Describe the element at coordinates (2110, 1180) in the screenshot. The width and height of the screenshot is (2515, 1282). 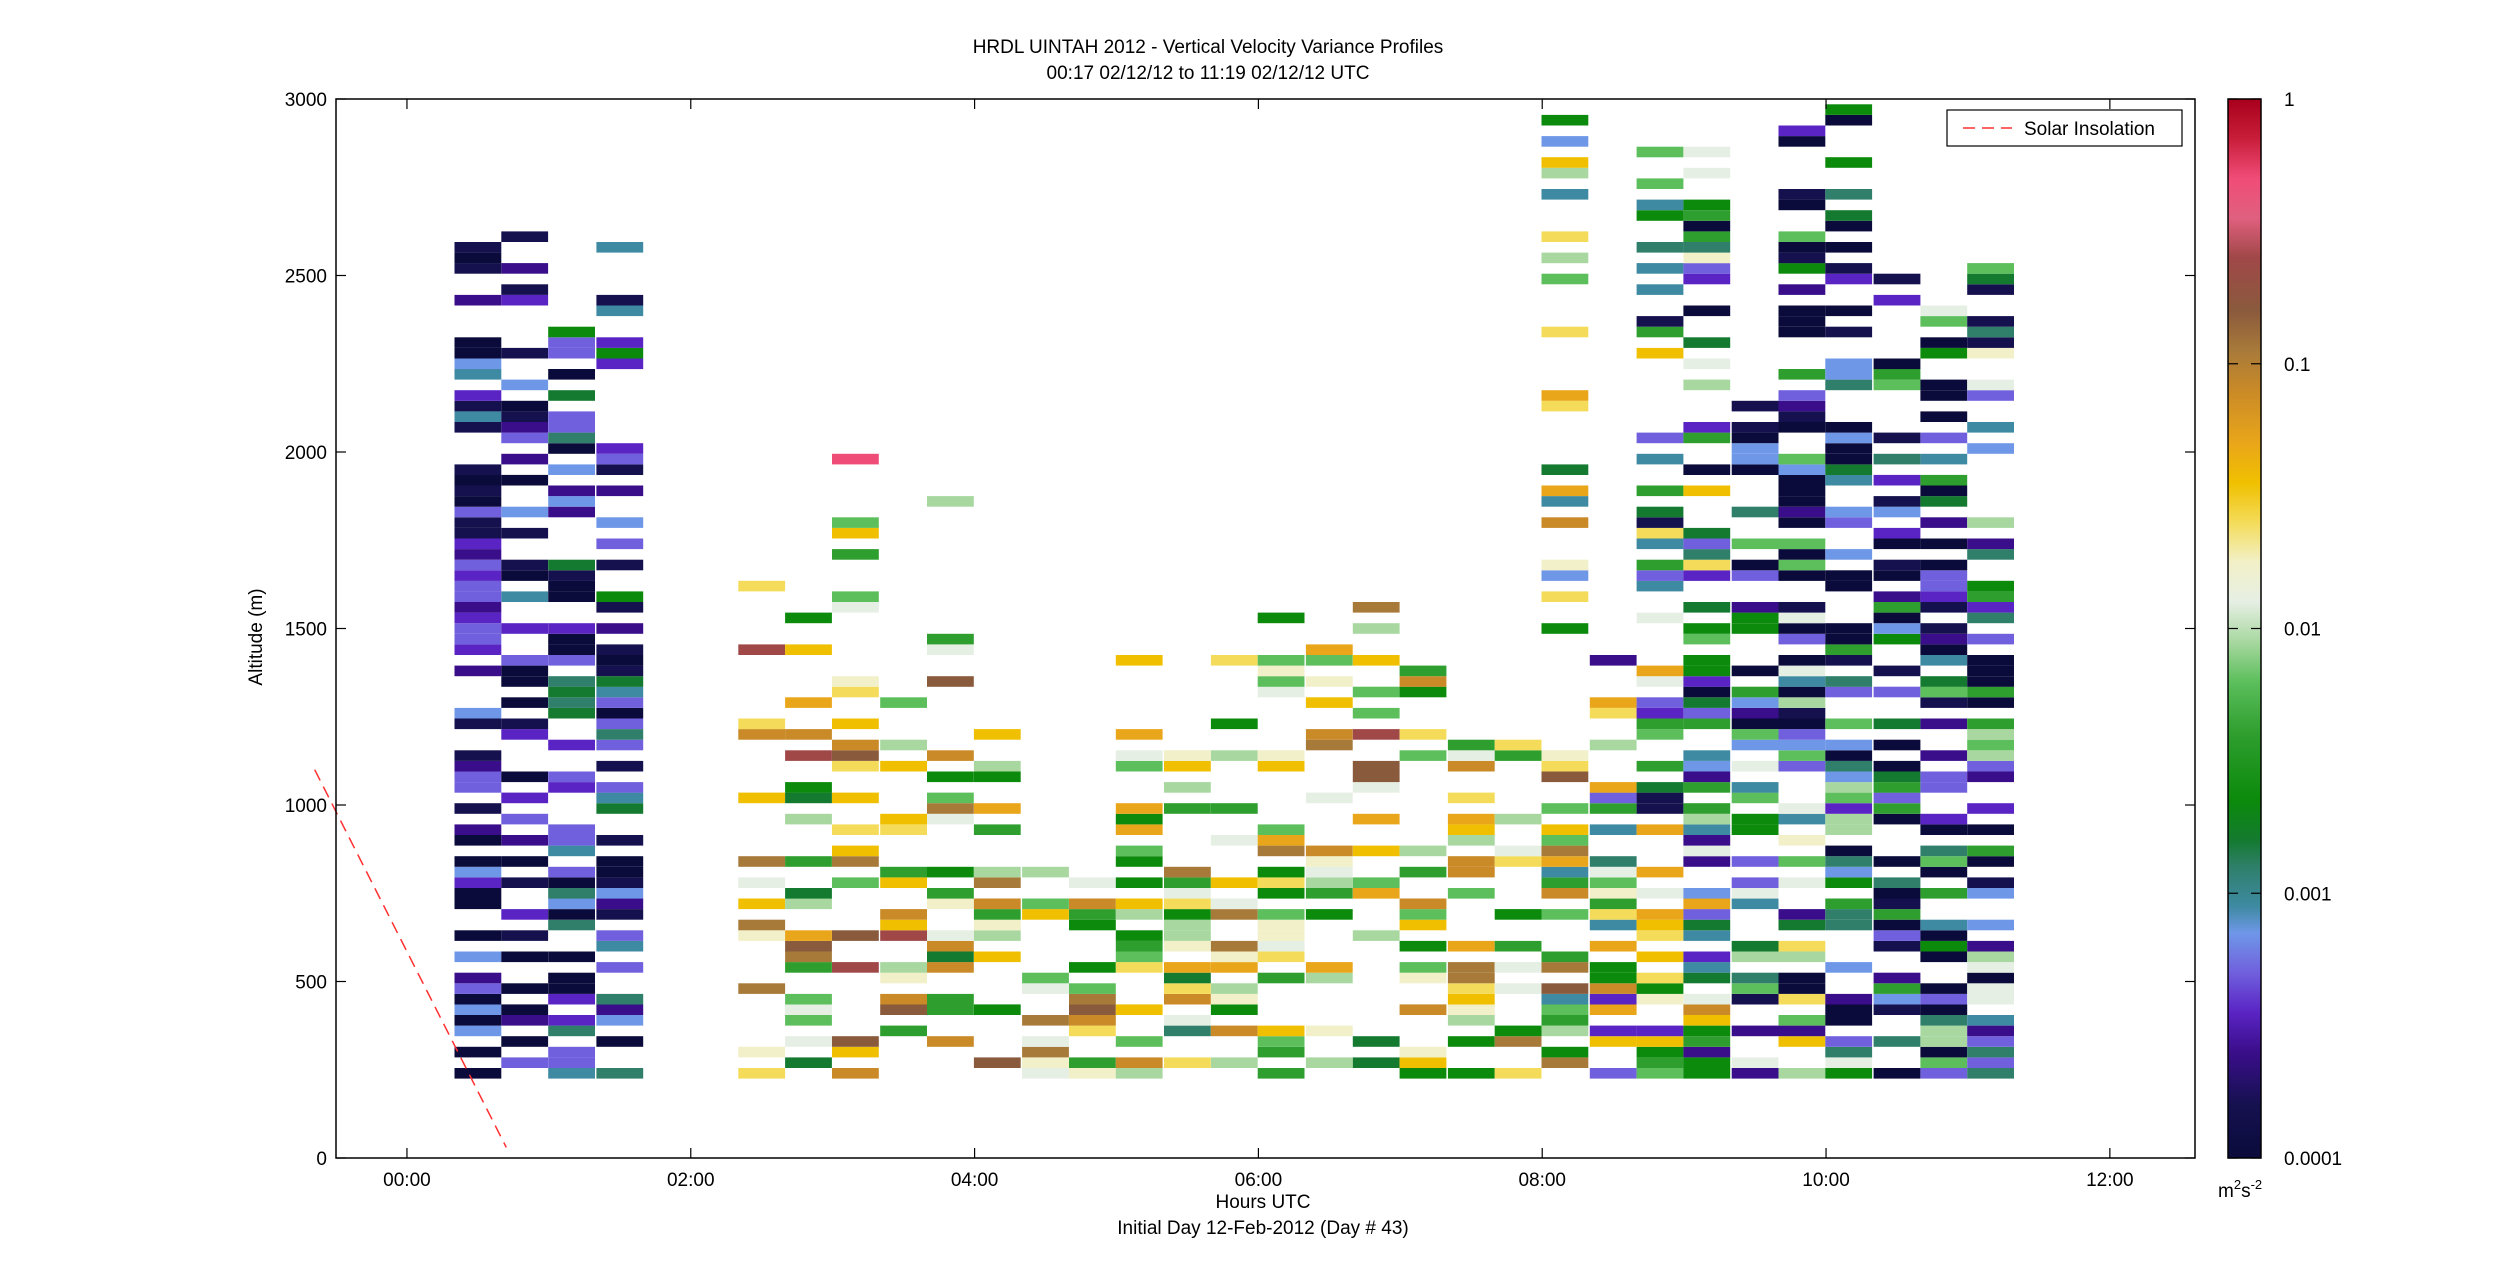
I see `x-tick-label: 12:00` at that location.